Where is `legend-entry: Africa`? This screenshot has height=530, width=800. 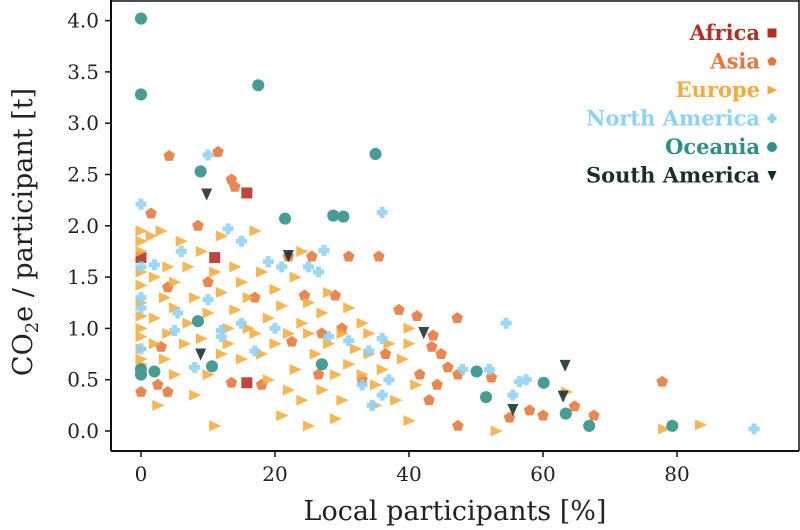
legend-entry: Africa is located at coordinates (733, 32).